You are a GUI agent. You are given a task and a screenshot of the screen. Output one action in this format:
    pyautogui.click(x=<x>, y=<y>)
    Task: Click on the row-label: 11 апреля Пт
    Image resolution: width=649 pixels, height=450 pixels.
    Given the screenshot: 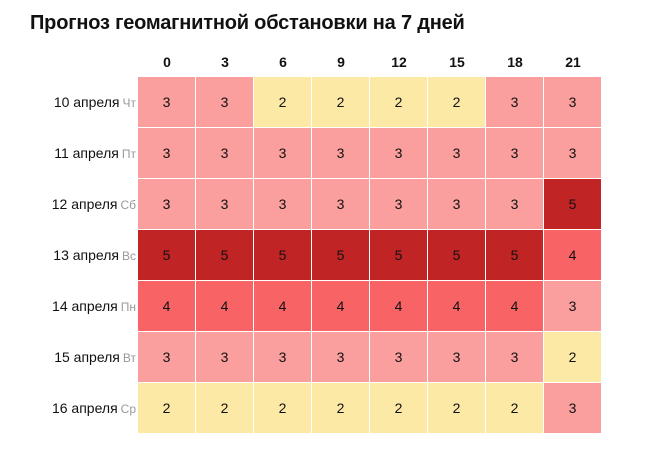 What is the action you would take?
    pyautogui.click(x=75, y=153)
    